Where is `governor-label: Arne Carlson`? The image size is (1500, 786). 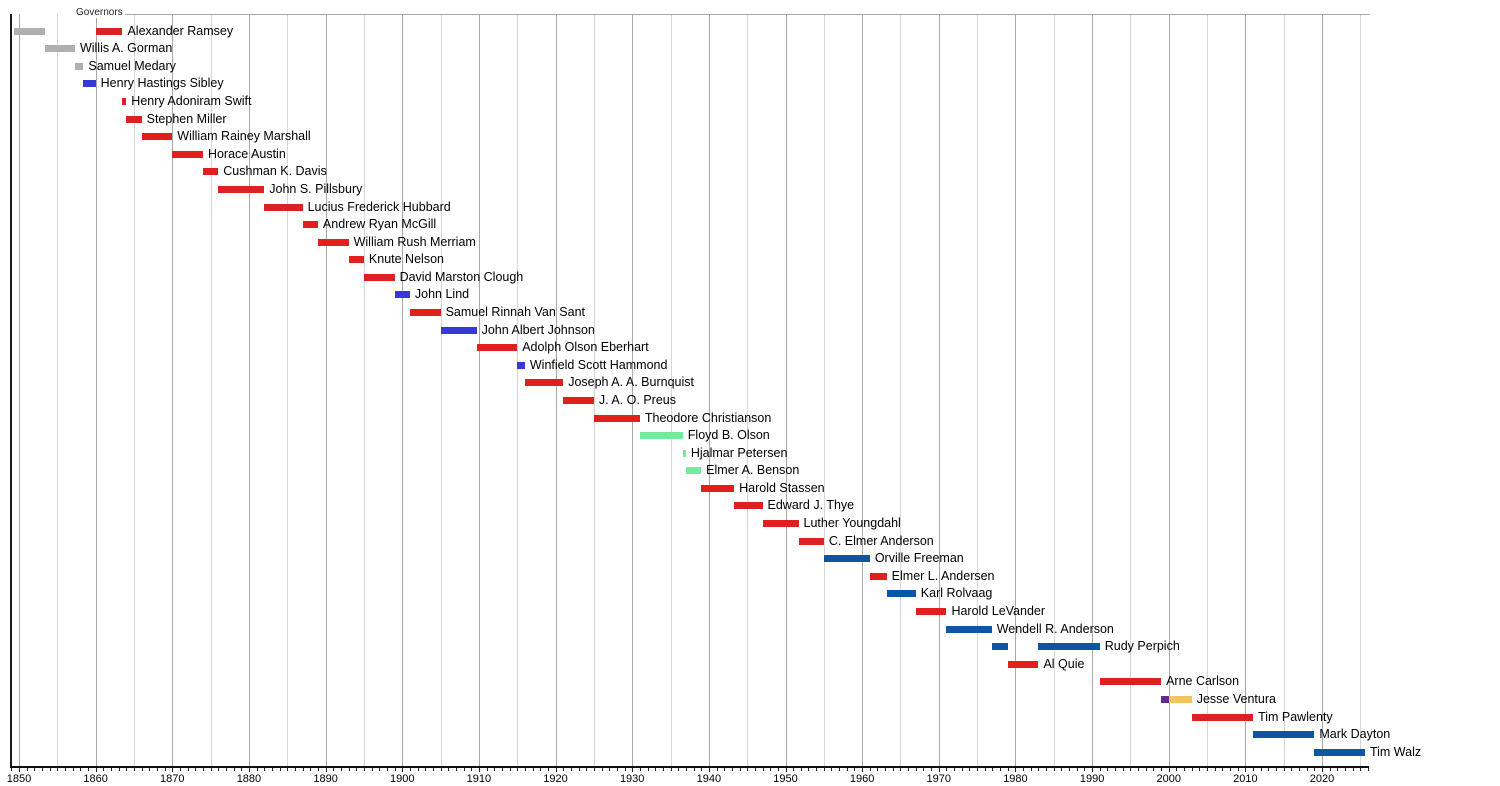
governor-label: Arne Carlson is located at coordinates (1203, 681).